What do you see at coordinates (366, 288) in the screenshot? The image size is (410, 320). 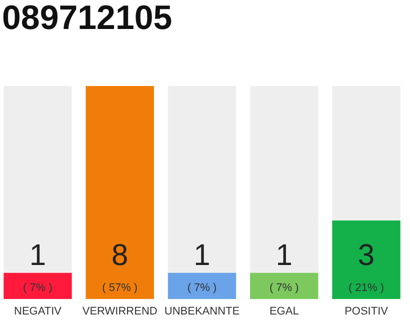 I see `data-label: ( 21% )` at bounding box center [366, 288].